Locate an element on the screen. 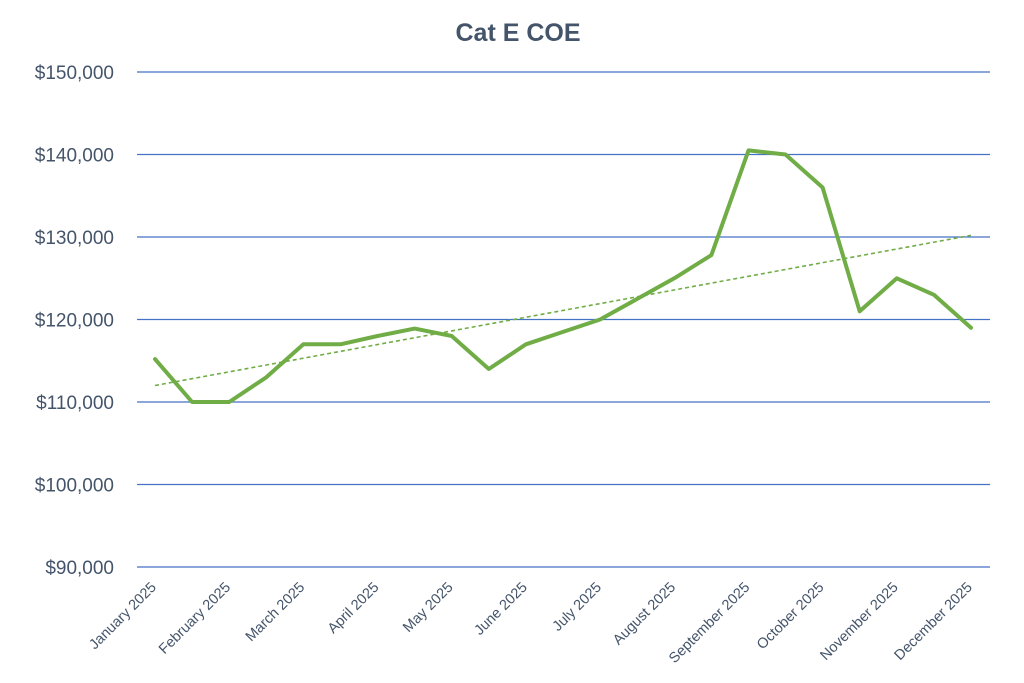 This screenshot has height=683, width=1024. x-tick-label: April 2025 is located at coordinates (353, 608).